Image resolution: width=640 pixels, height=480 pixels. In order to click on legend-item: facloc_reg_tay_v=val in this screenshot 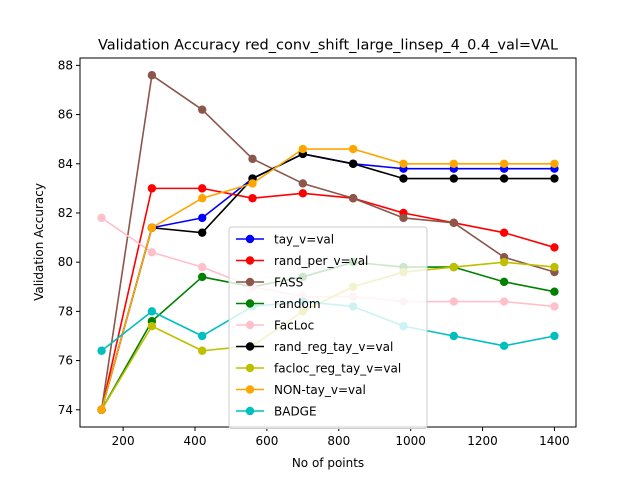, I will do `click(318, 369)`.